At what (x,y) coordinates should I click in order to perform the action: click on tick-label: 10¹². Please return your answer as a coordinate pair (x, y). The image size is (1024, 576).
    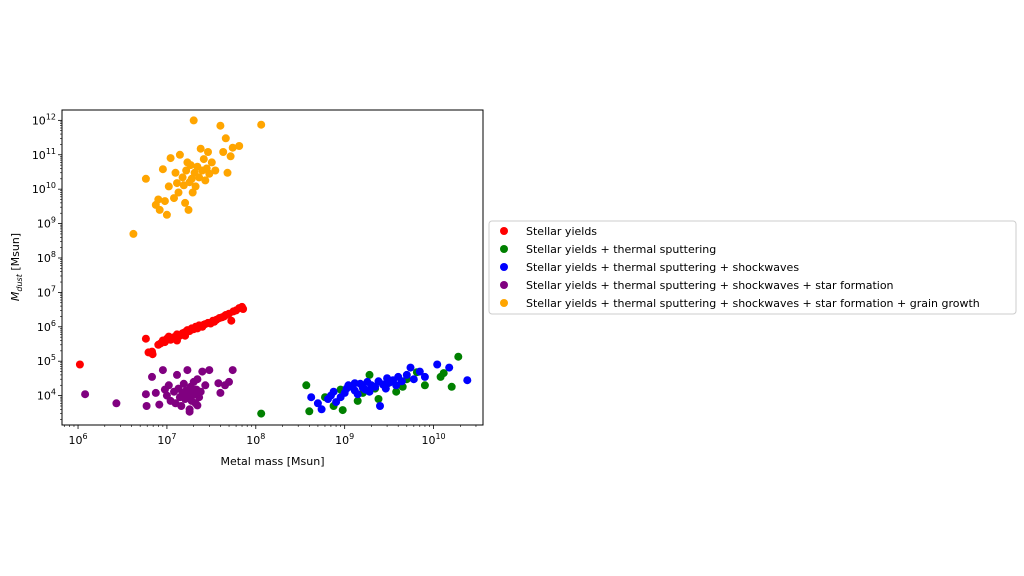
    Looking at the image, I should click on (44, 119).